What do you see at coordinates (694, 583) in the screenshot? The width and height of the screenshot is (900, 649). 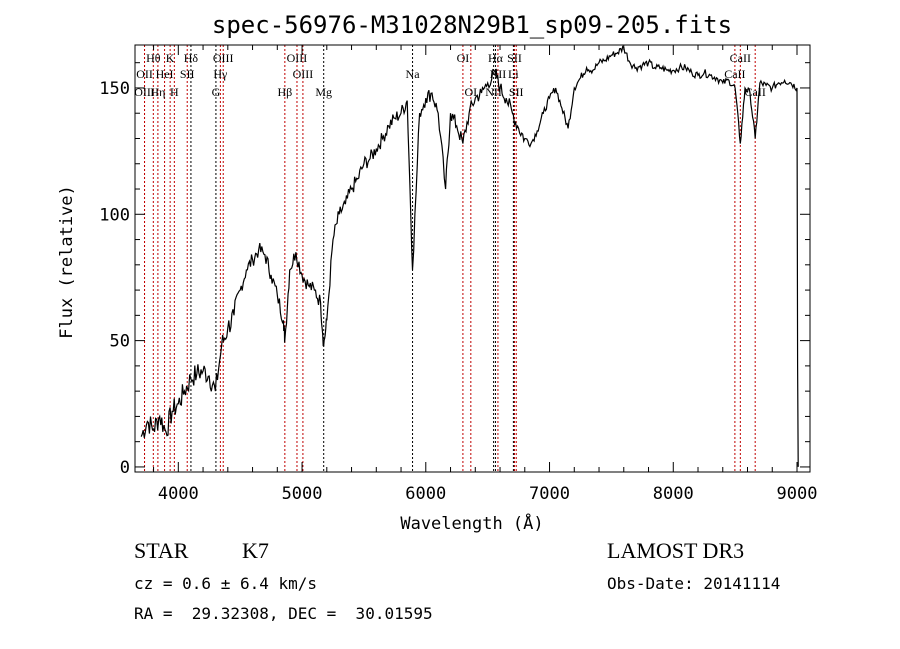 I see `obs-date: Obs-Date: 20141114` at bounding box center [694, 583].